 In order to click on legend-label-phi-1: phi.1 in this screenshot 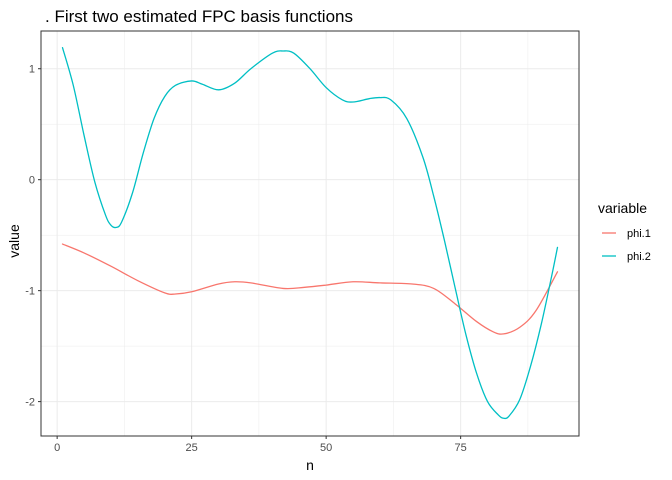, I will do `click(639, 234)`.